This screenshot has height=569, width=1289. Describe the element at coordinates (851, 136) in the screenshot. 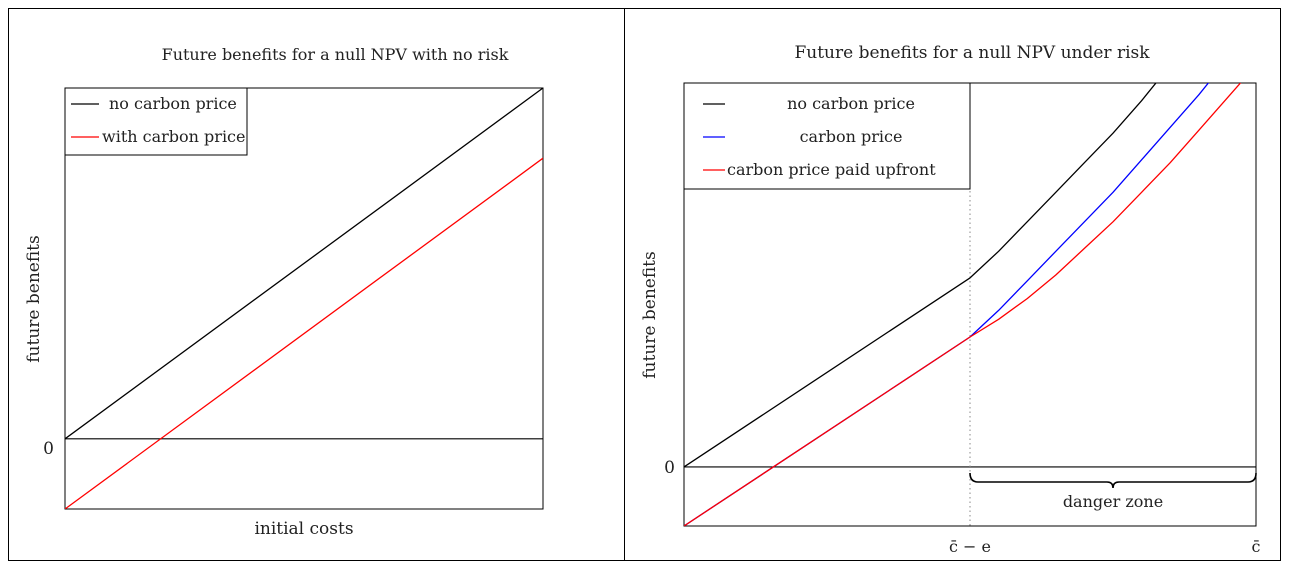

I see `legend-label-carbon-price: carbon price` at that location.